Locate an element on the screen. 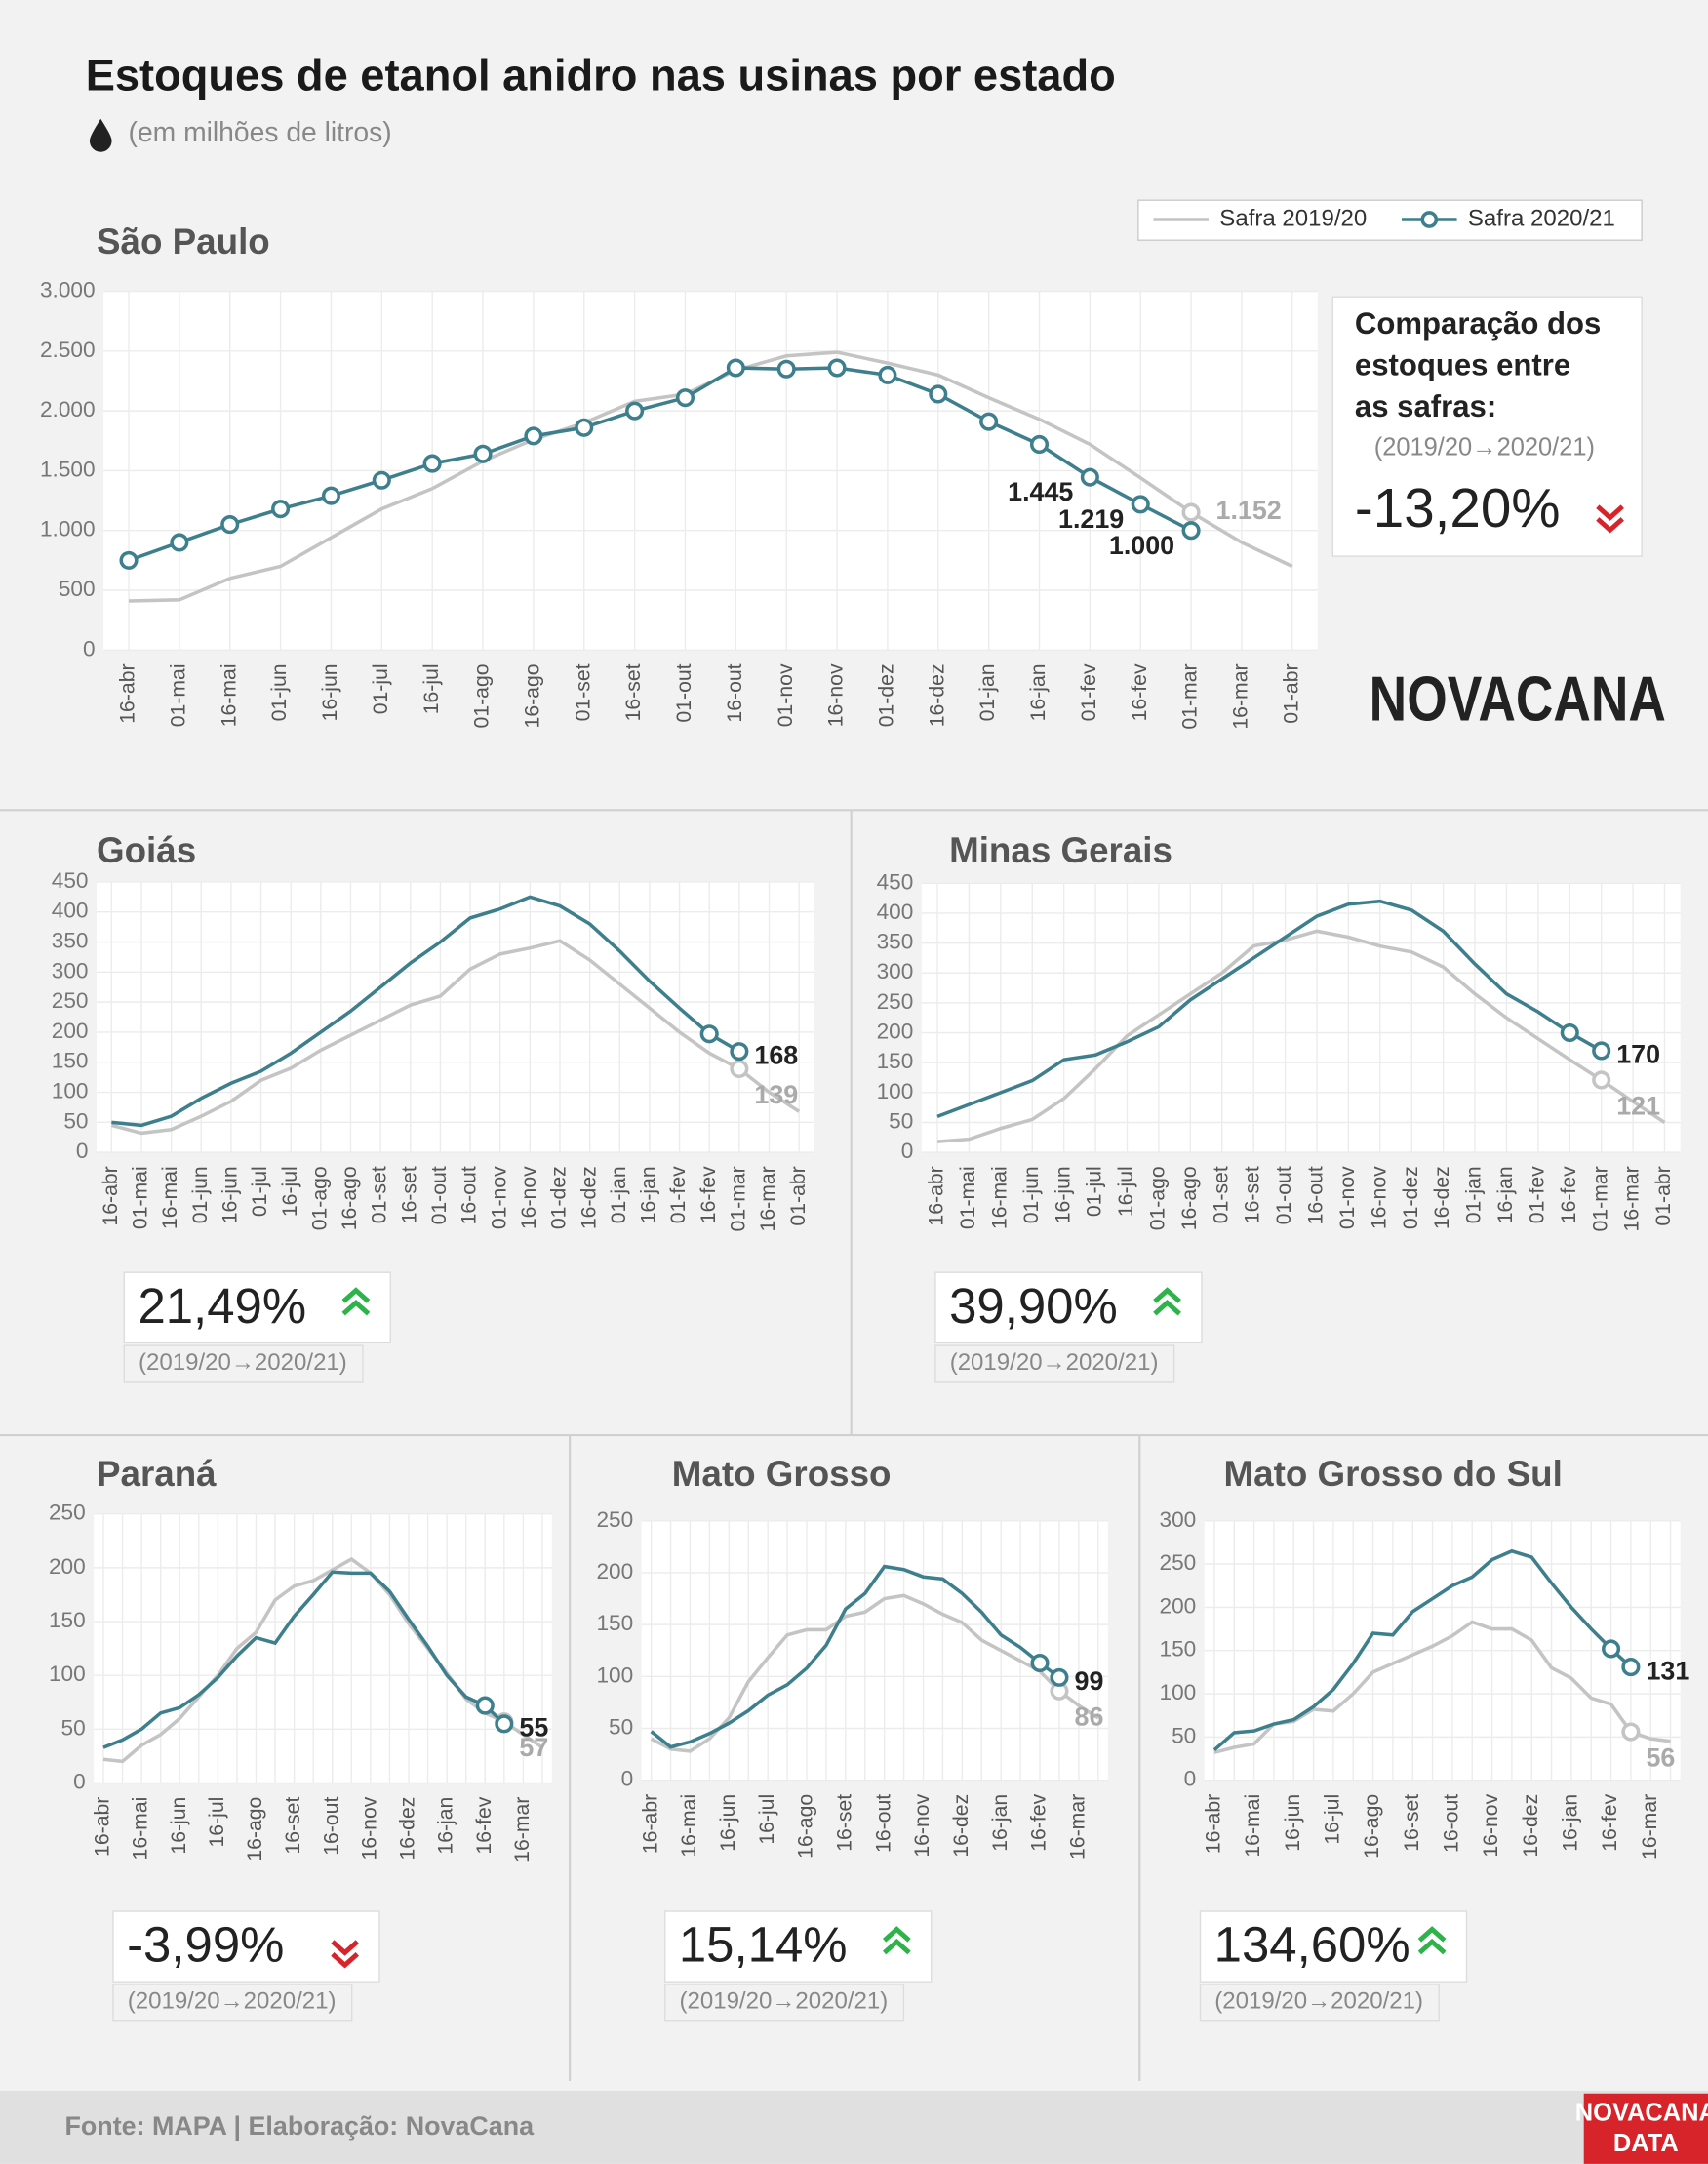 Image resolution: width=1708 pixels, height=2164 pixels. brand-text: DATA is located at coordinates (1646, 2143).